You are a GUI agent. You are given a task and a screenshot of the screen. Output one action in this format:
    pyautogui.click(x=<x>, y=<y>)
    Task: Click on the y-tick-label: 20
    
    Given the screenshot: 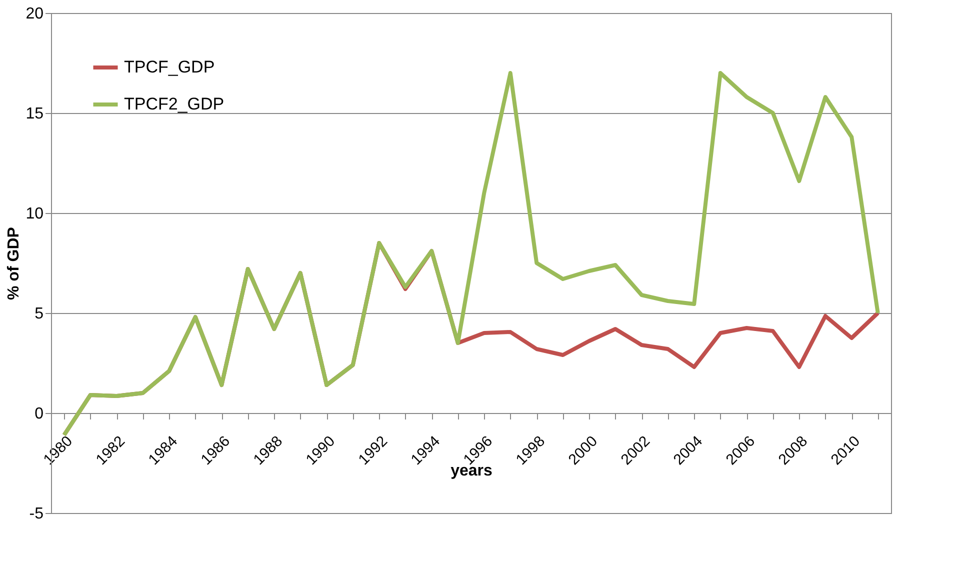 What is the action you would take?
    pyautogui.click(x=35, y=14)
    